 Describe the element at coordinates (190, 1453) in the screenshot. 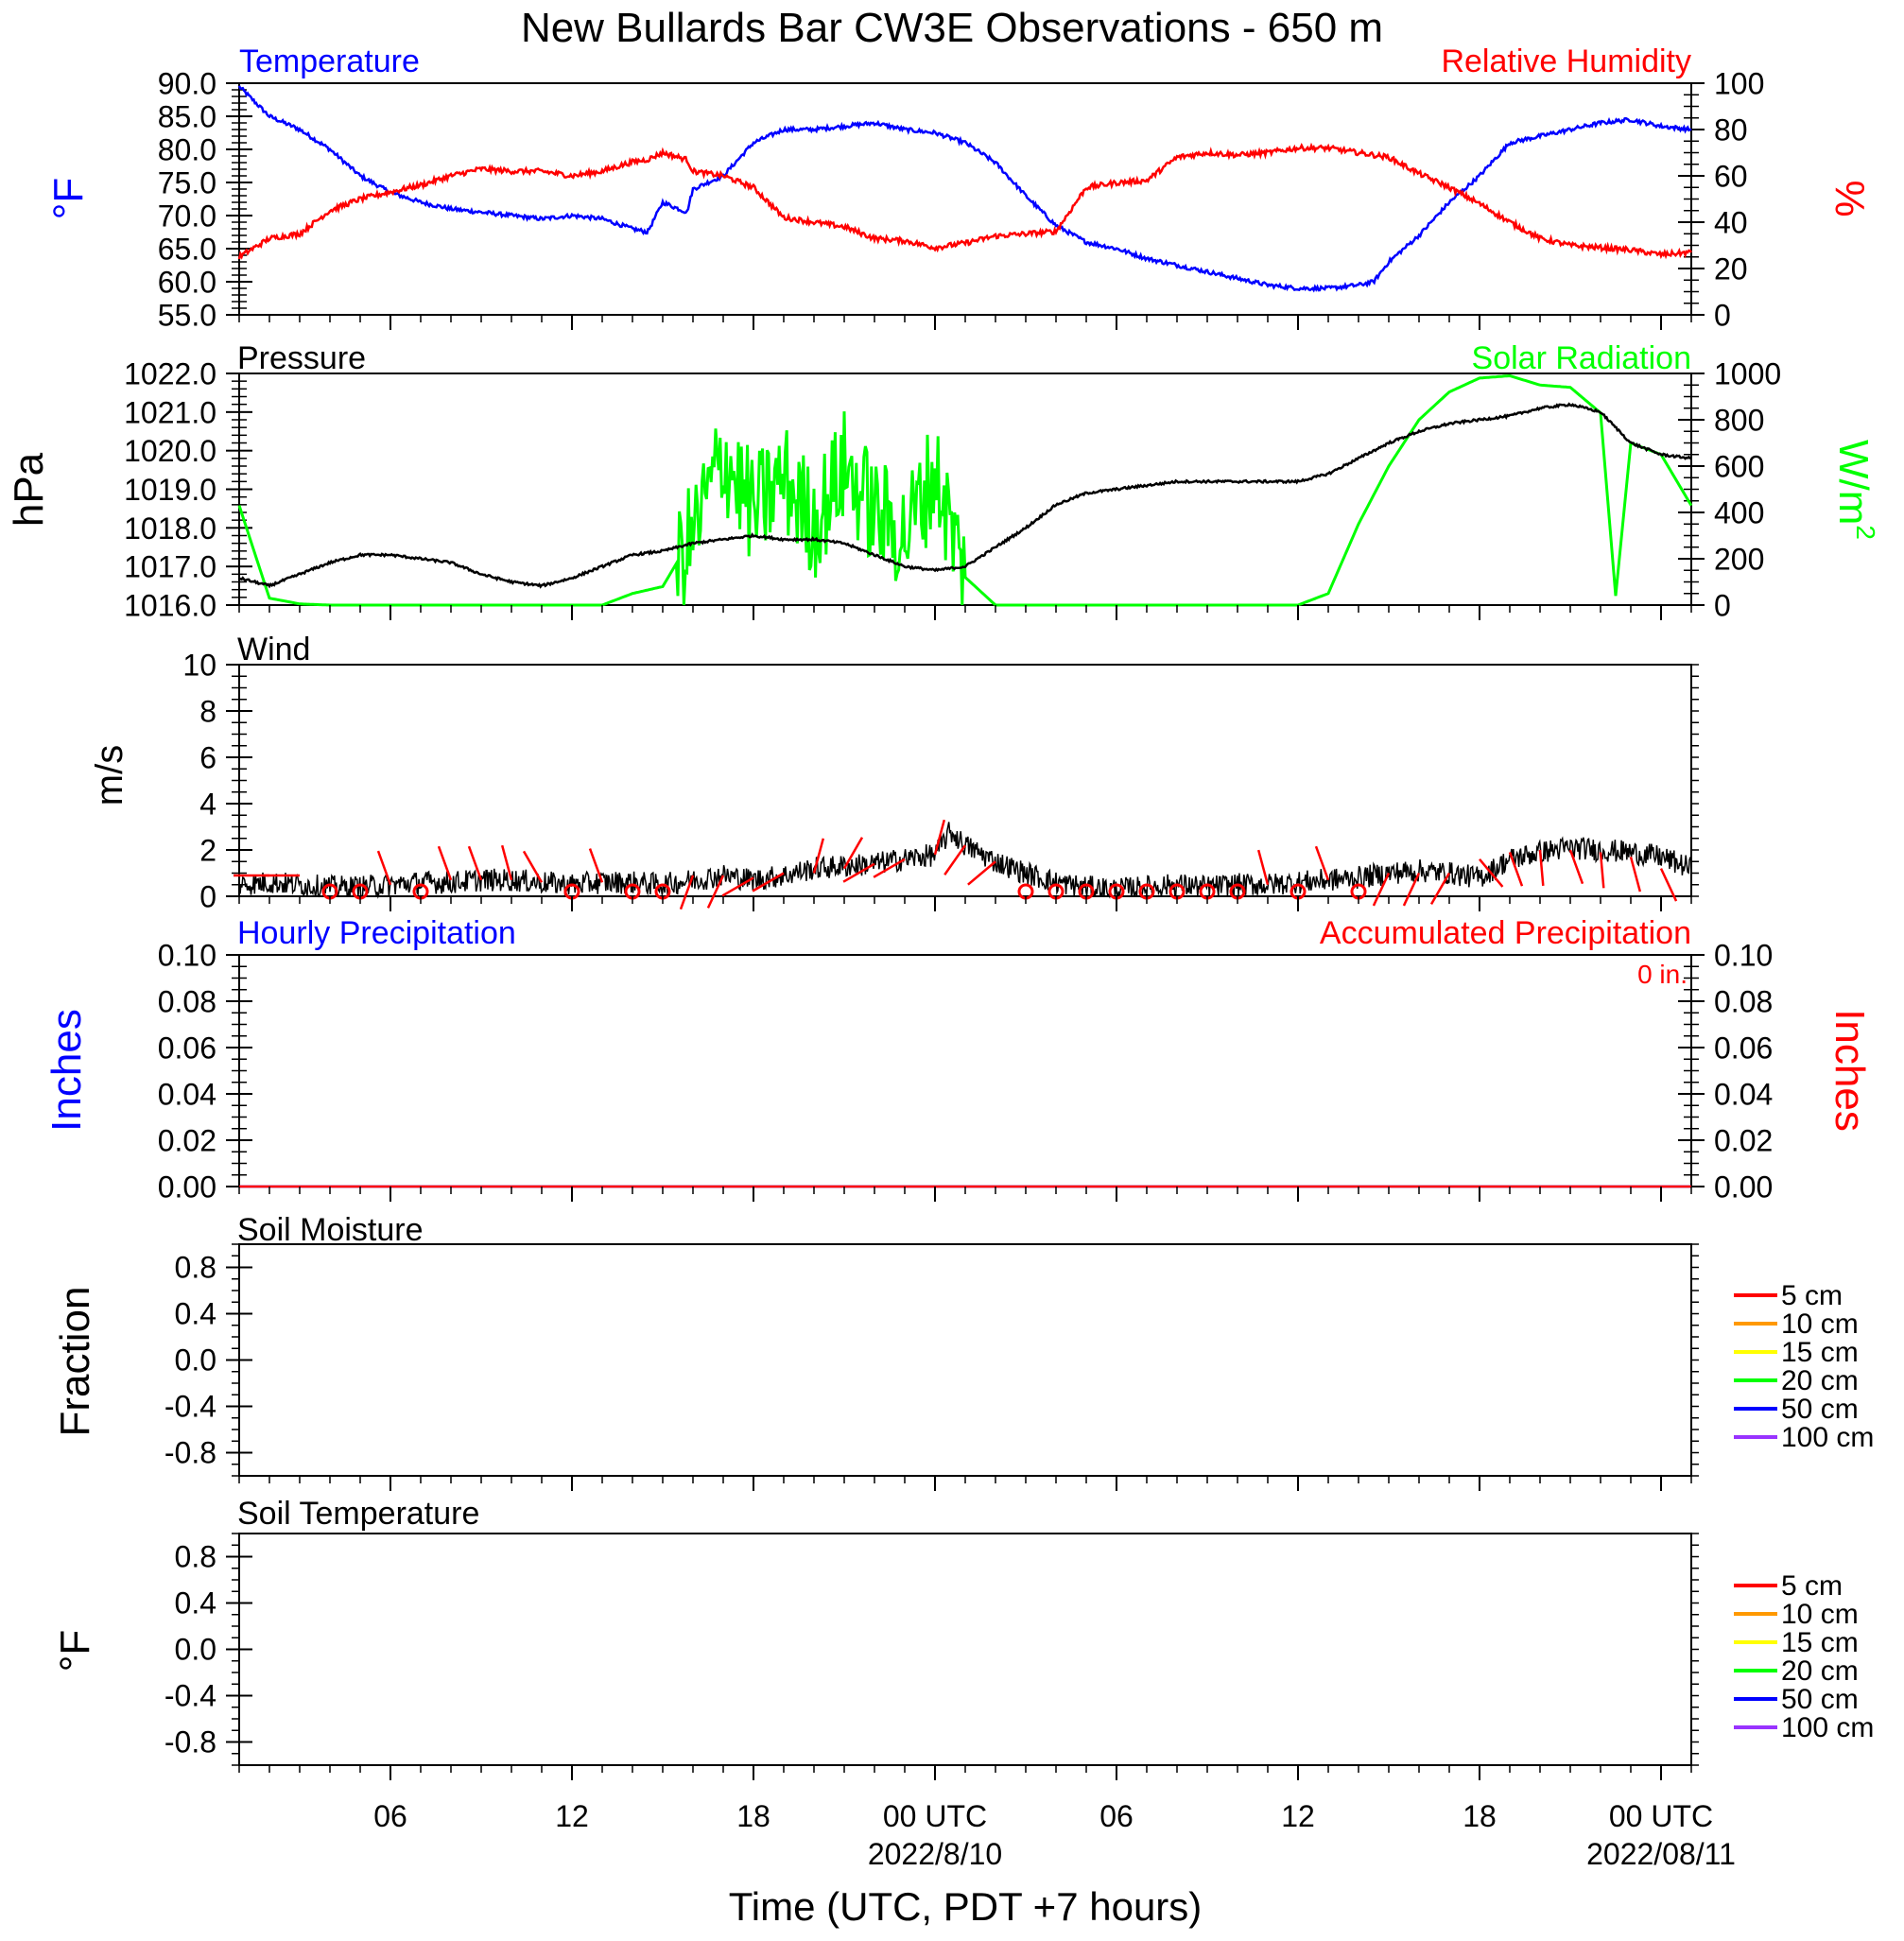

I see `y-tick-label: -0.8` at that location.